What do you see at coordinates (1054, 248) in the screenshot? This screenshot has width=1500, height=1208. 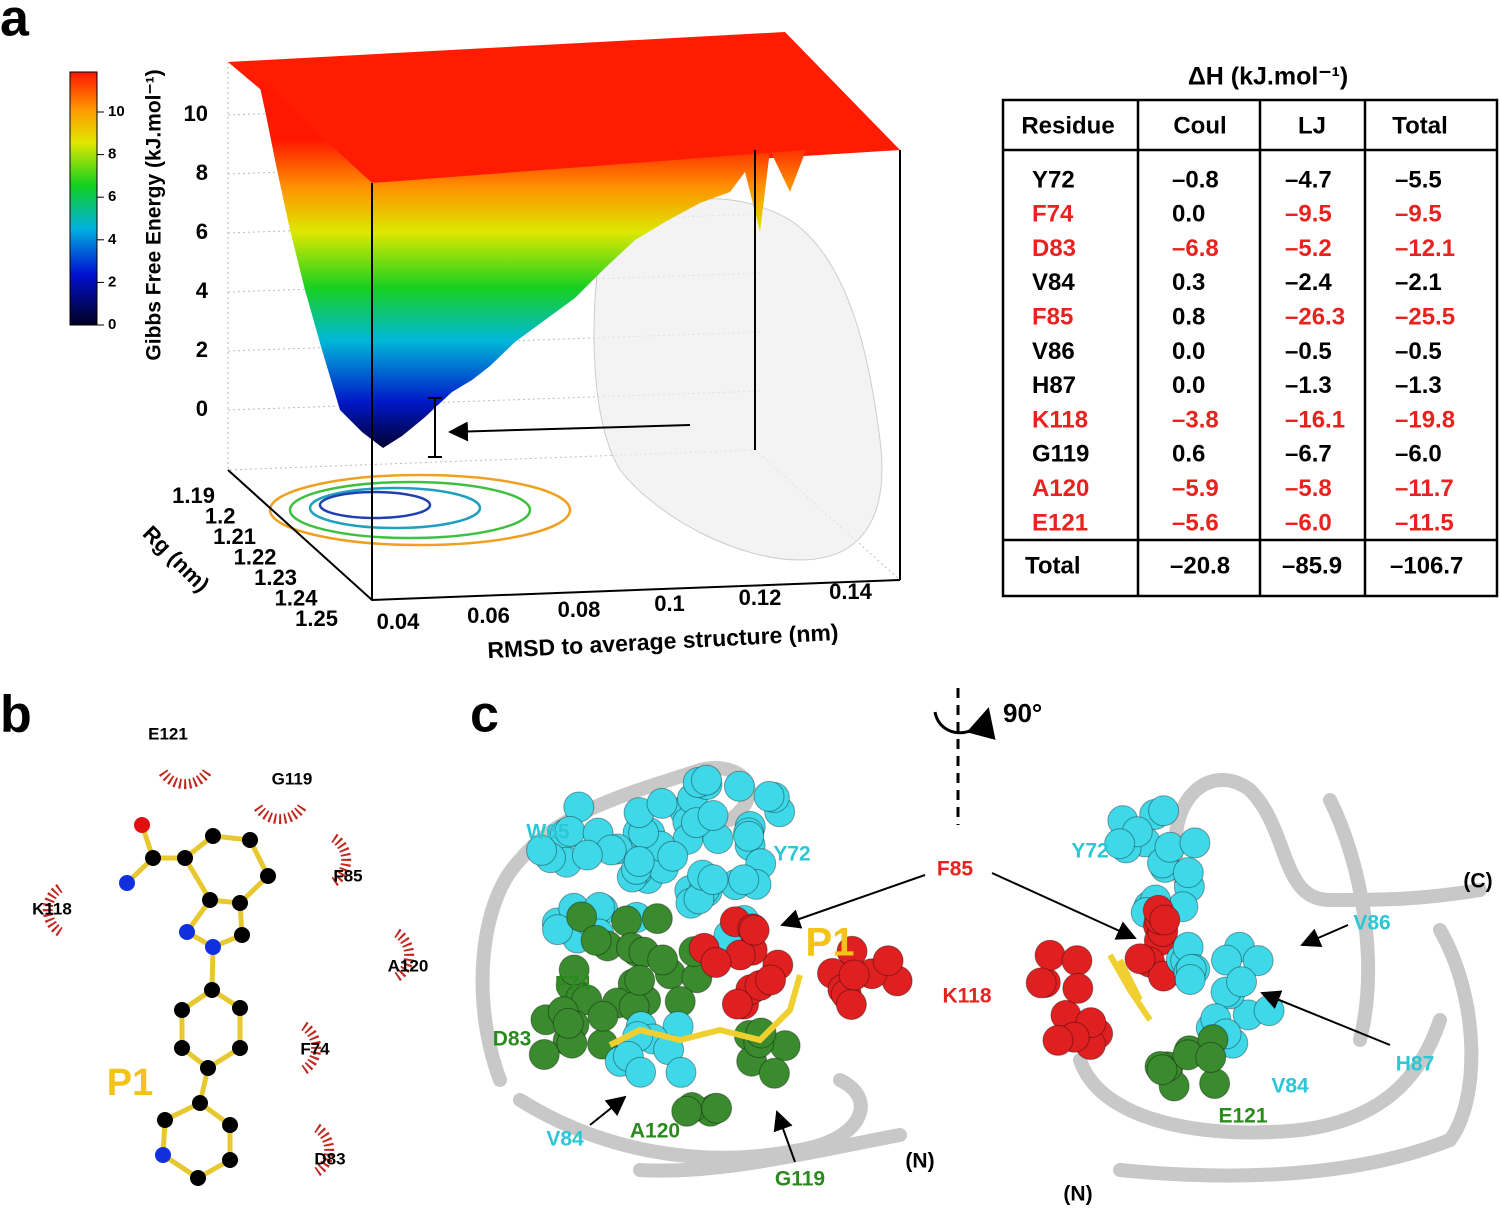 I see `table-cell: D83` at bounding box center [1054, 248].